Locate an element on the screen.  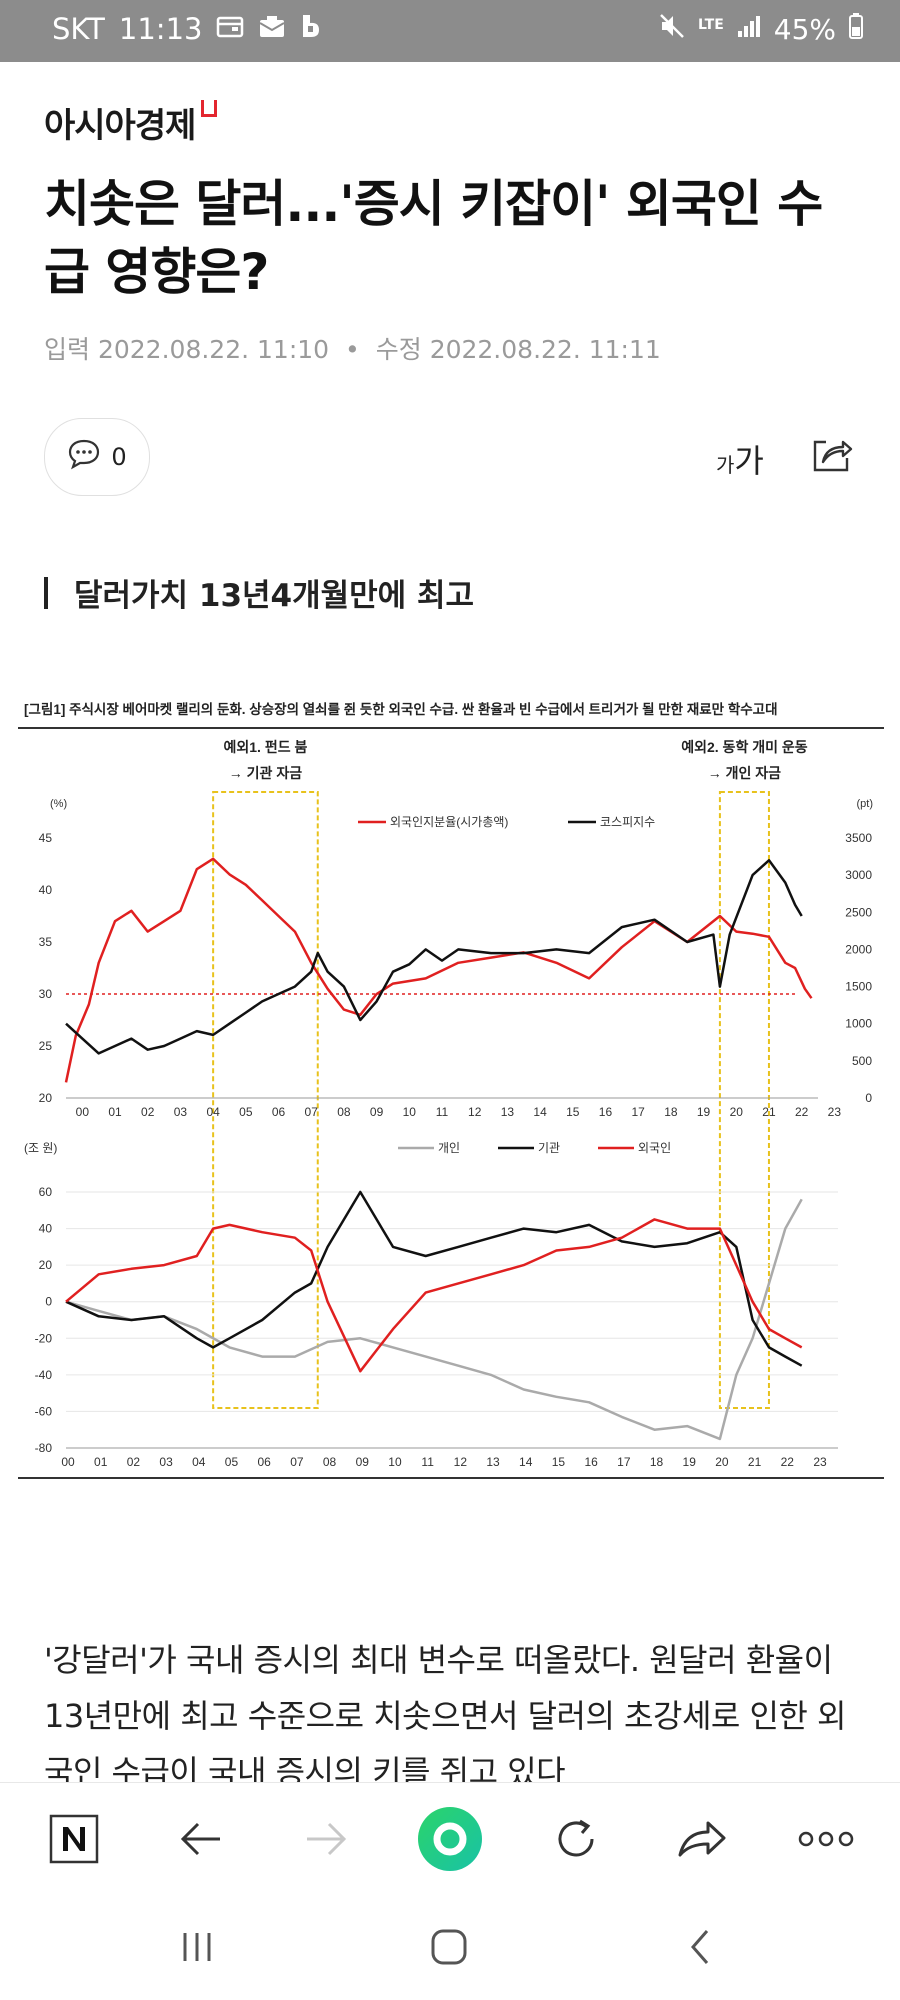
x-tick-label: 01 is located at coordinates (115, 1112).